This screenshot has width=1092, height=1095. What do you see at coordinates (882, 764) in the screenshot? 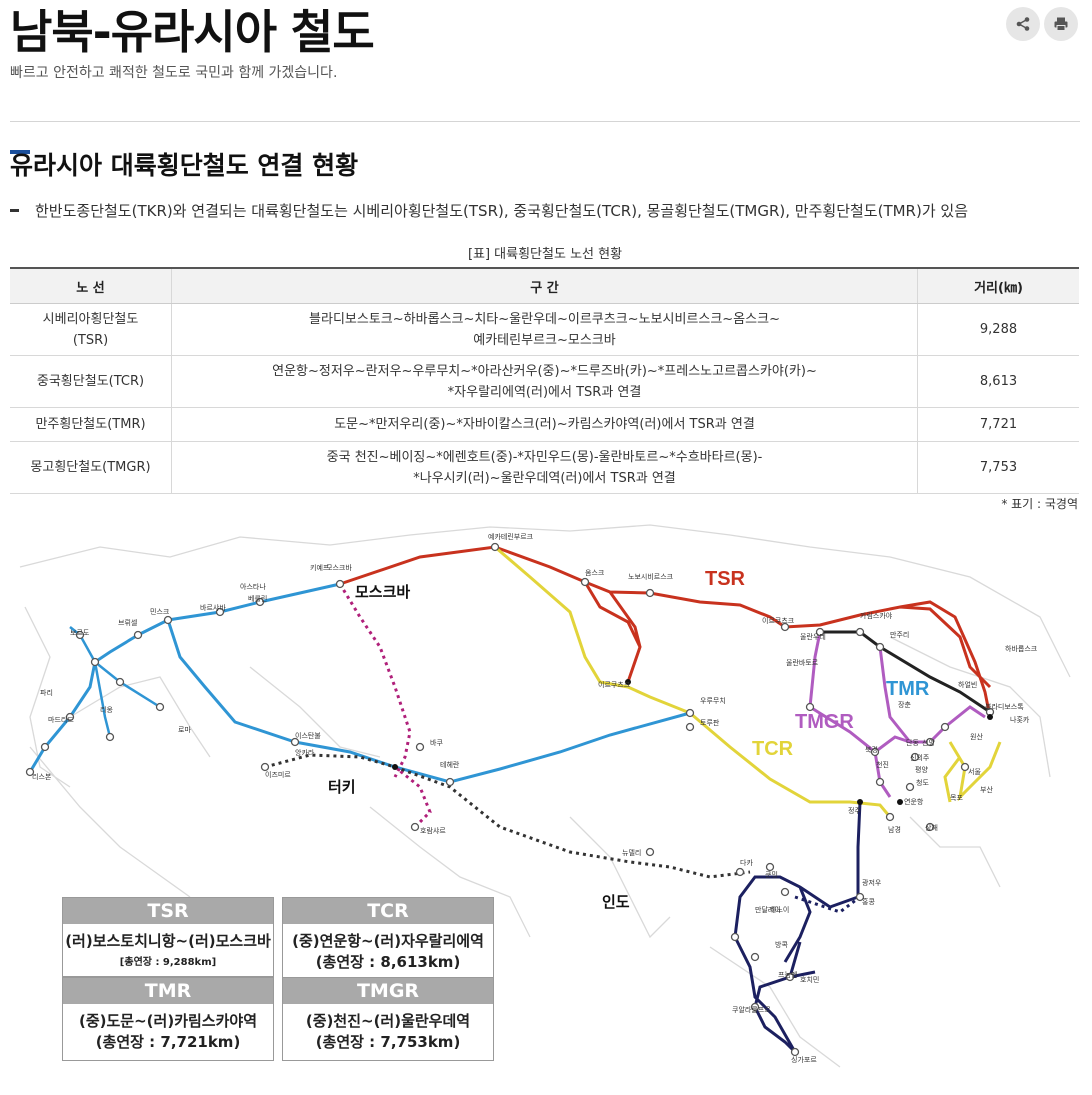
I see `city-label: 천진` at bounding box center [882, 764].